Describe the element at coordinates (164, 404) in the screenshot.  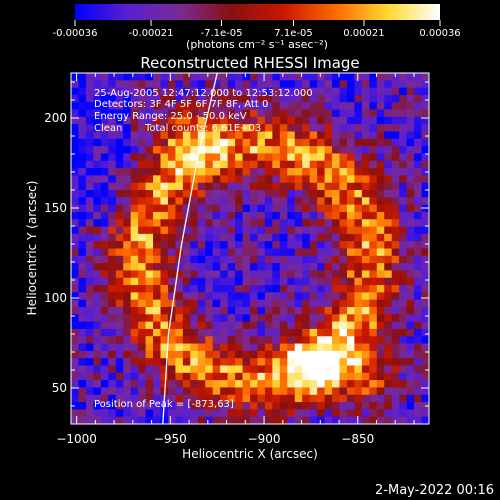
I see `annotation-peak: Position of Peak = [-873,63]` at that location.